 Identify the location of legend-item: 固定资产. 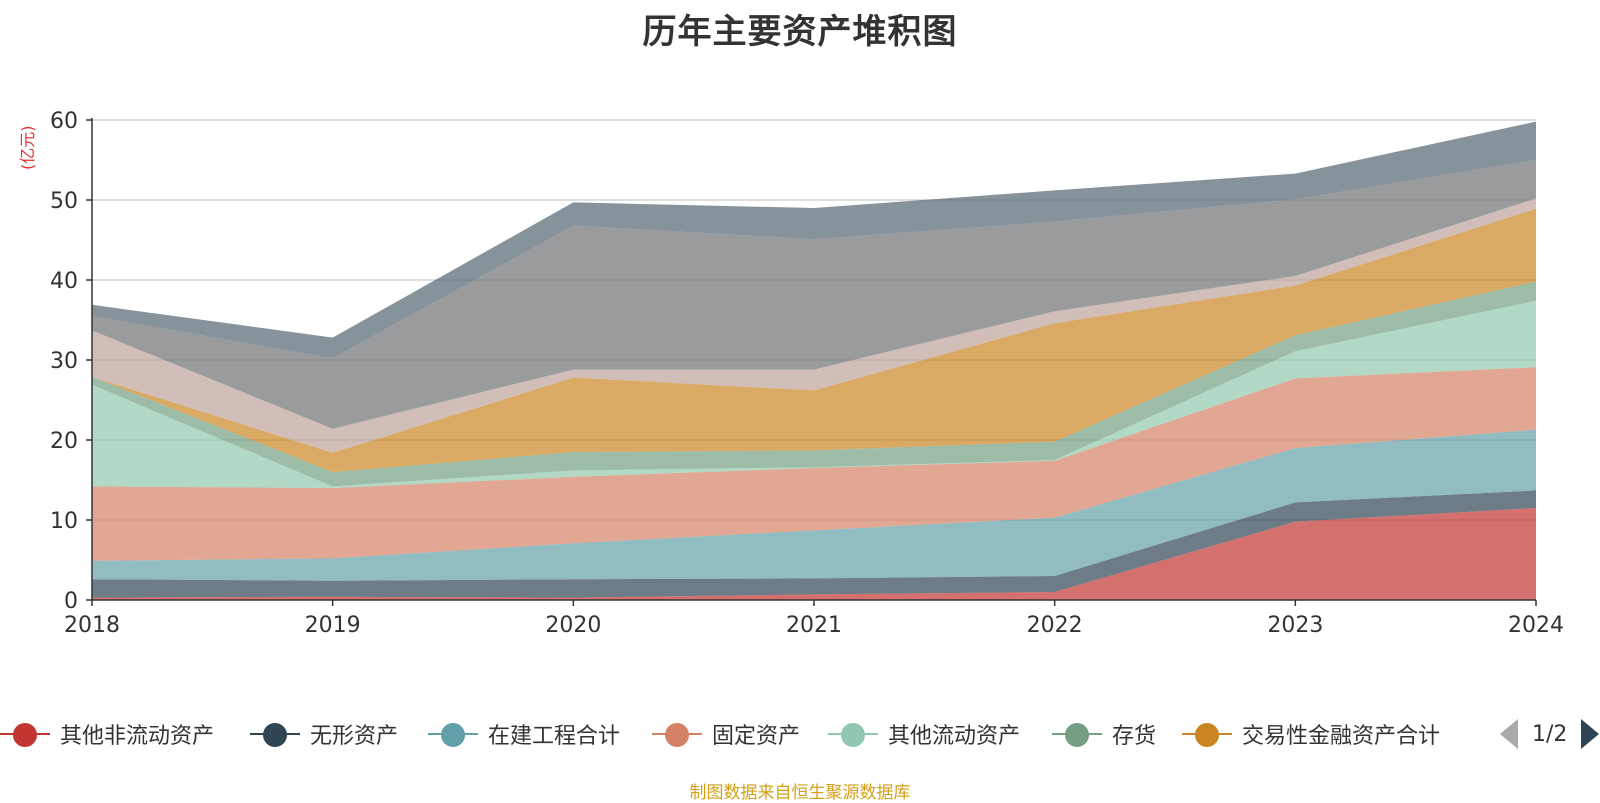
(726, 734).